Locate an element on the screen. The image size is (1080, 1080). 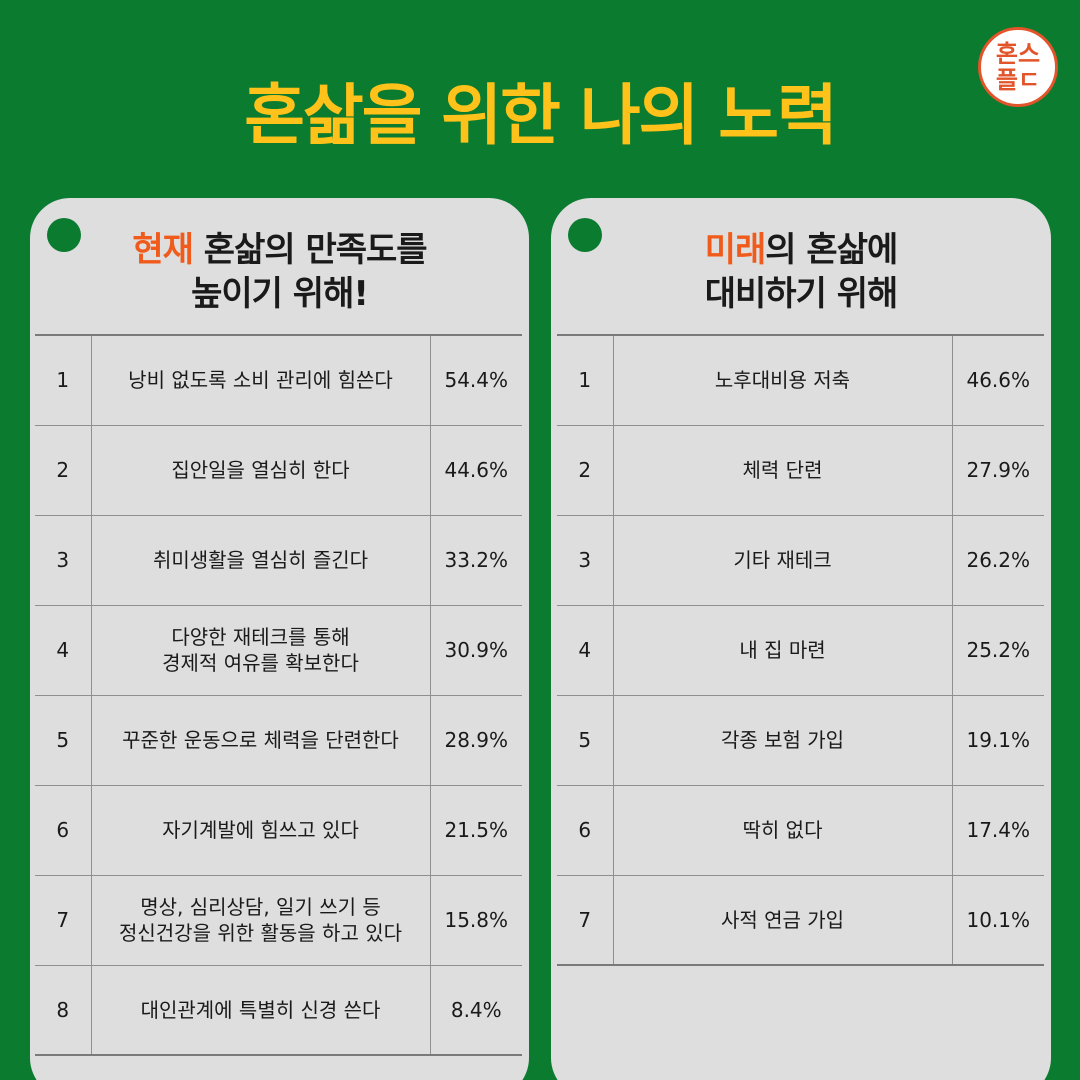
item-cell: 각종 보험 가입 is located at coordinates (782, 739).